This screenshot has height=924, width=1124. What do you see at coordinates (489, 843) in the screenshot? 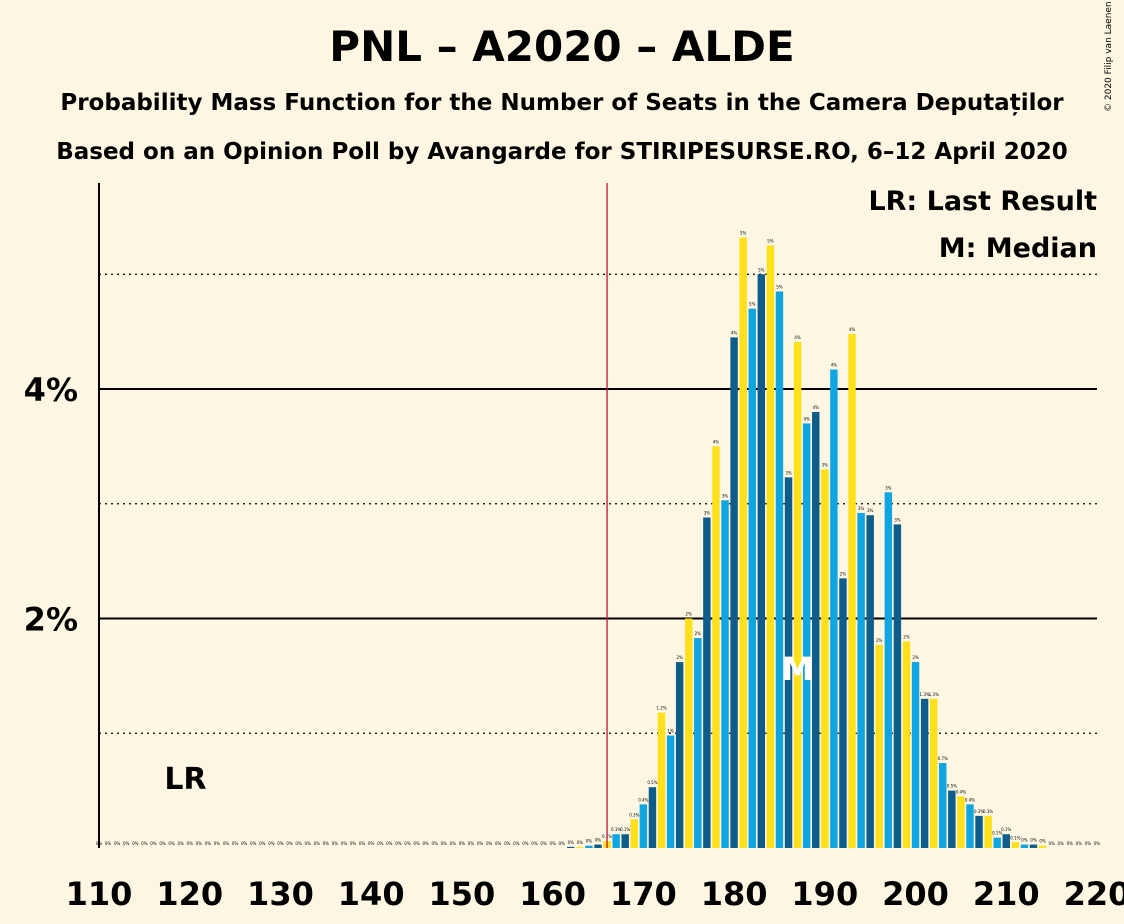
I see `bar-label-seat-153: 0%` at bounding box center [489, 843].